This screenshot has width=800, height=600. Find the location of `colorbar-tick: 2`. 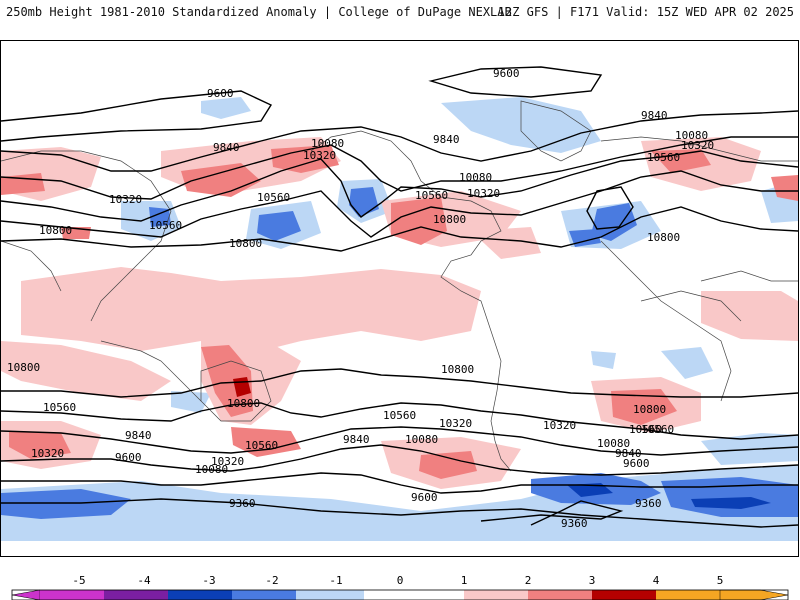

colorbar-tick: 2 is located at coordinates (528, 580).